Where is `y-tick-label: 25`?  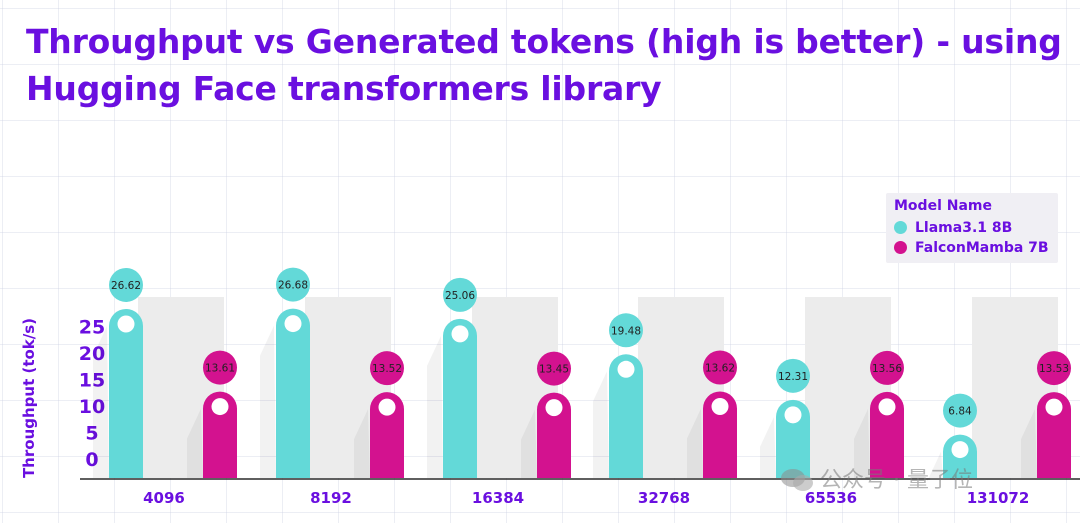
y-tick-label: 25 is located at coordinates (92, 328).